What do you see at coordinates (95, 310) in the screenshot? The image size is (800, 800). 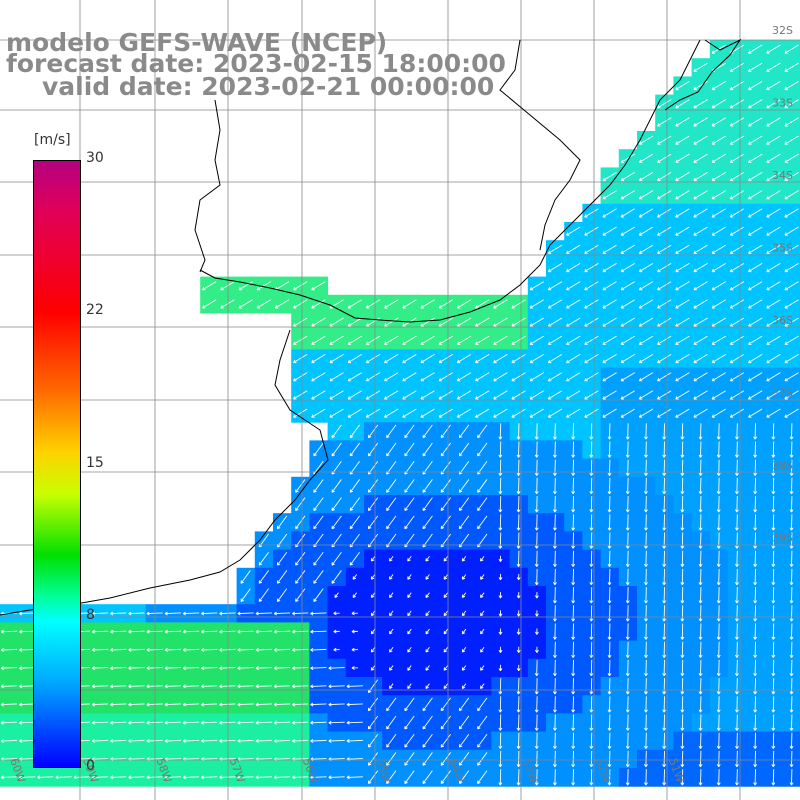 I see `colorbar-tick-22: 22` at bounding box center [95, 310].